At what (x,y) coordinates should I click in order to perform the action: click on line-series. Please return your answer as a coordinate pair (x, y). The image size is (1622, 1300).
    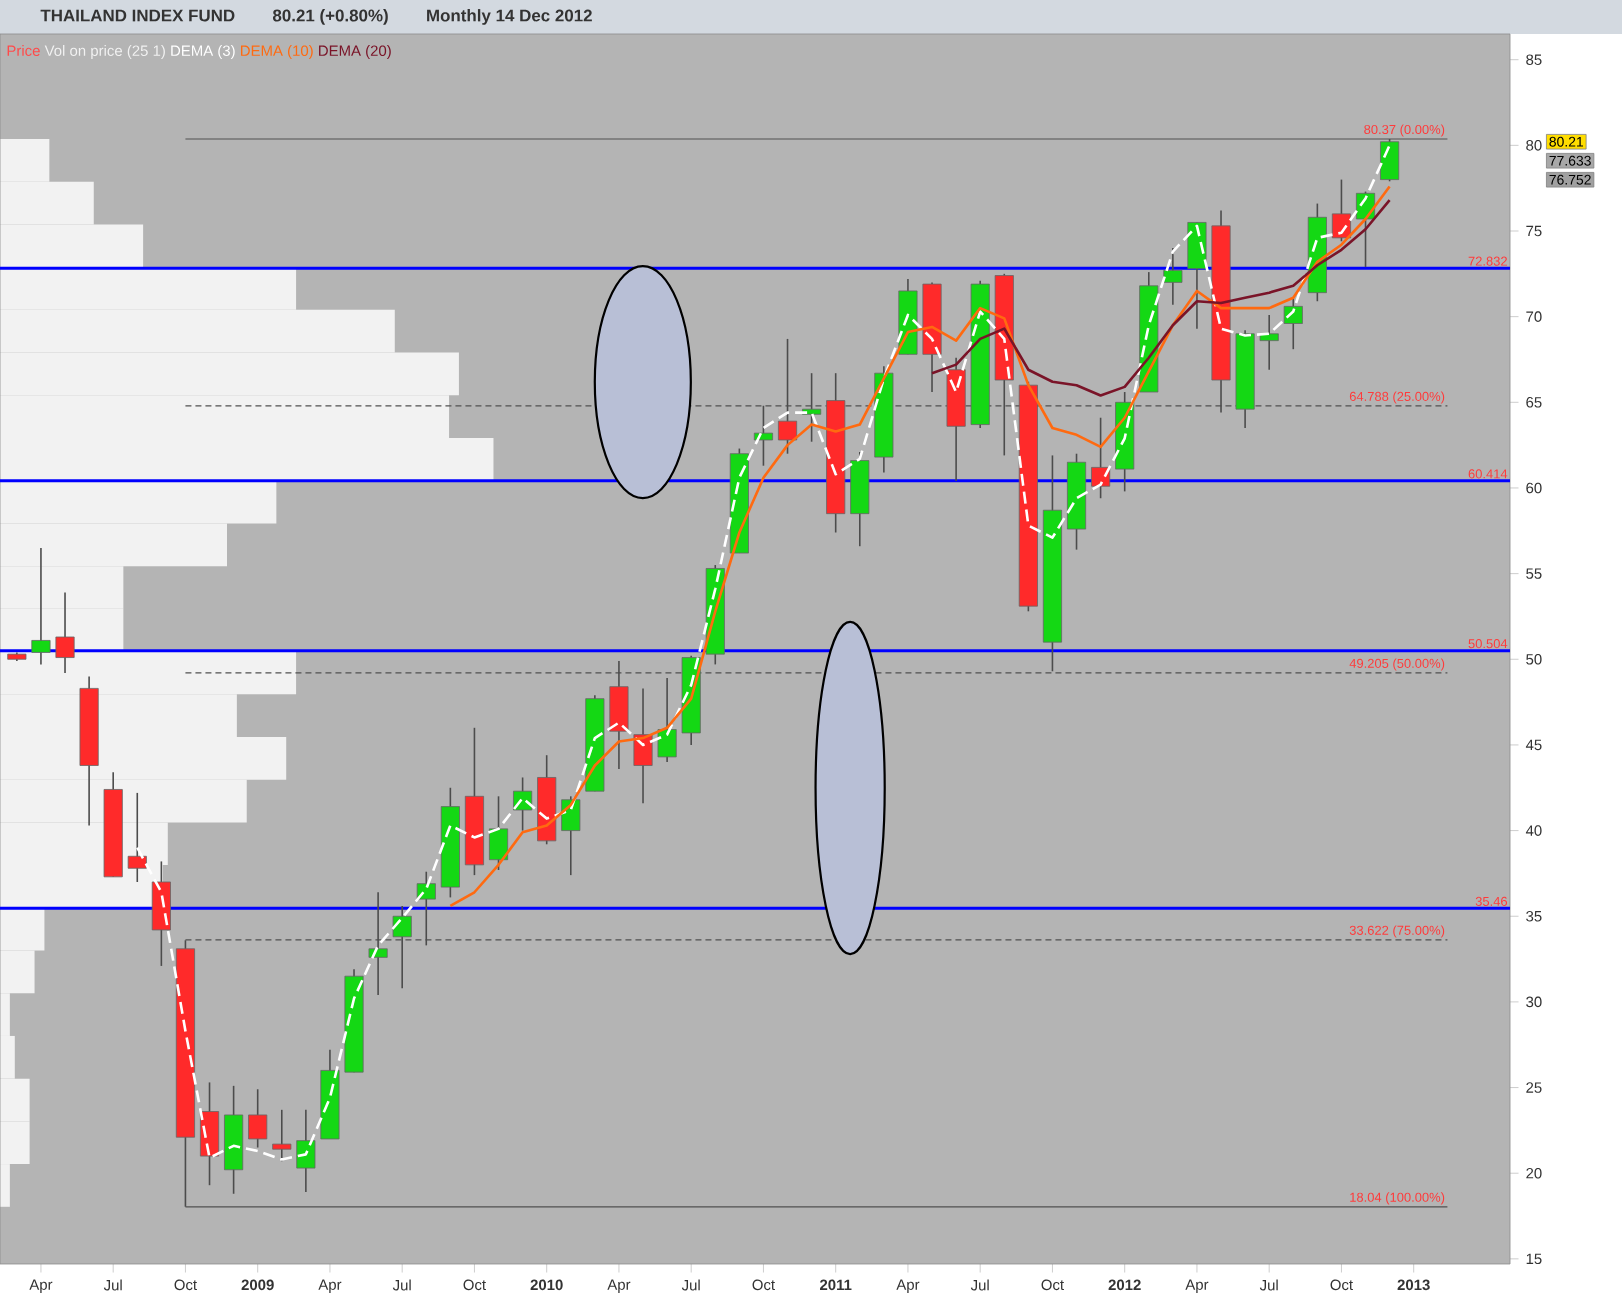
    Looking at the image, I should click on (1160, 297).